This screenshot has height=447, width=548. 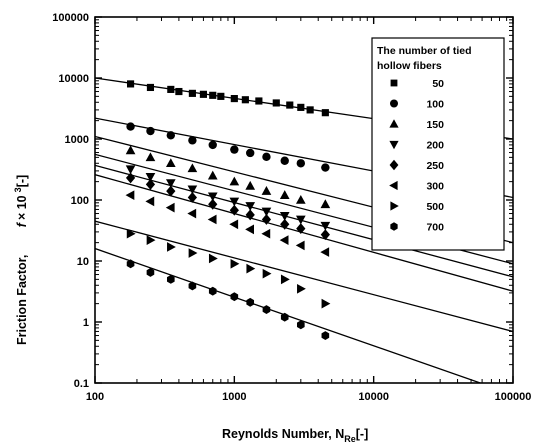 I want to click on x-axis-title-subscript: Re, so click(x=350, y=439).